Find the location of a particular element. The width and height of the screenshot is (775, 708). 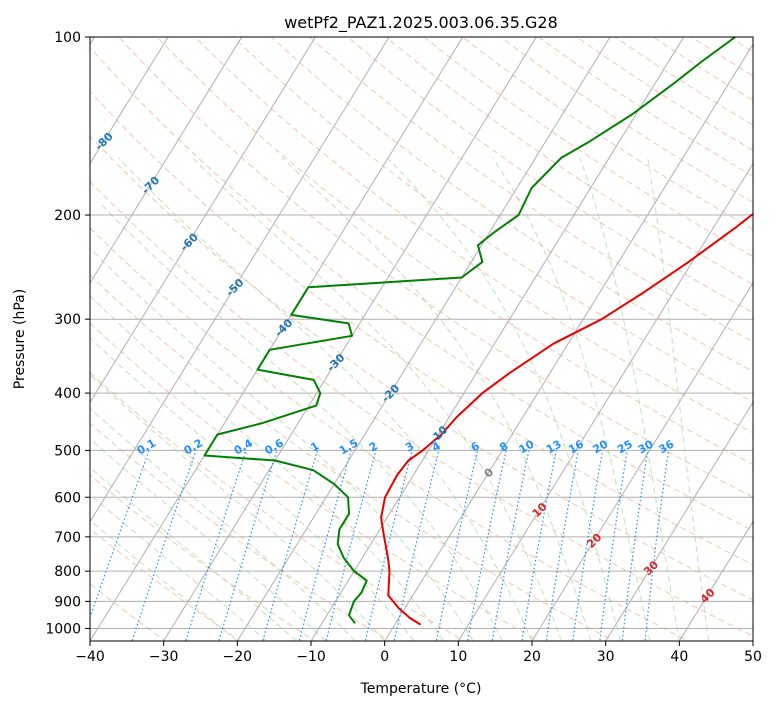

x-tick-label: 50 is located at coordinates (753, 657).